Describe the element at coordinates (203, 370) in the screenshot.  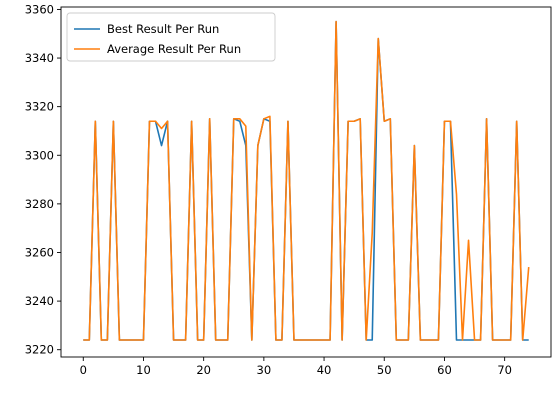
I see `x-tick-label: 20` at that location.